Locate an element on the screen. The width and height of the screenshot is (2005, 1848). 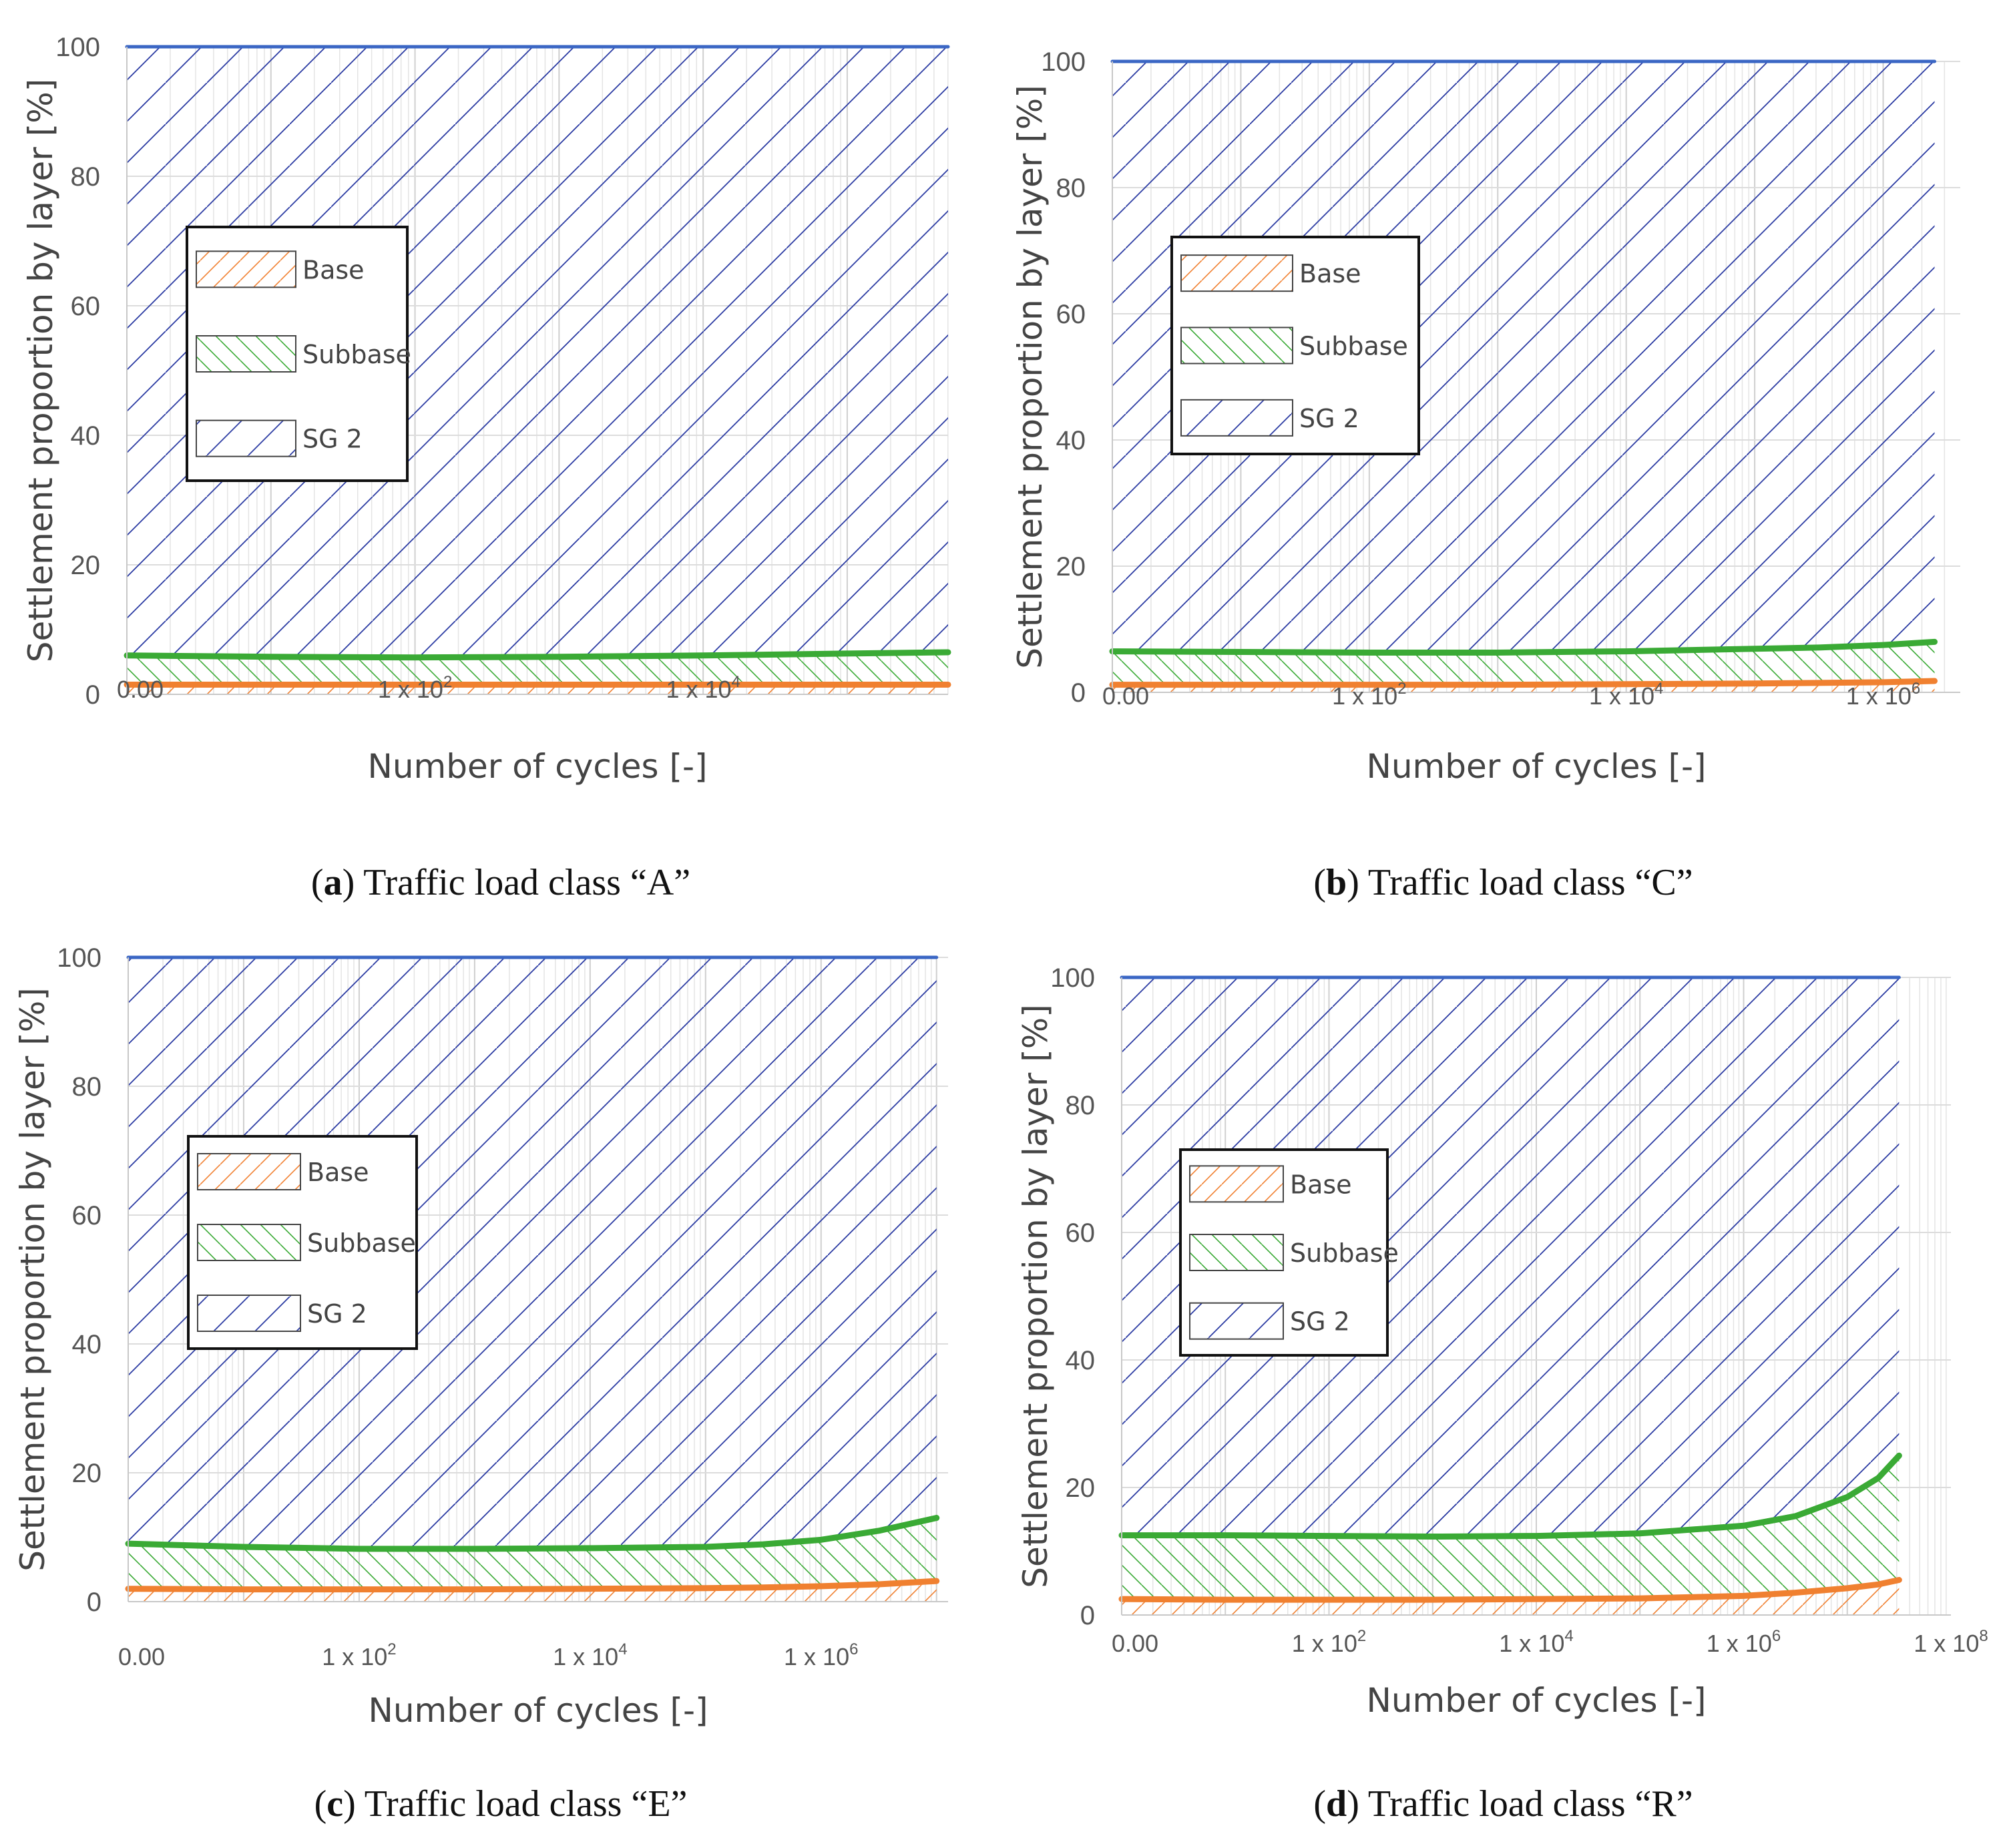
caption-c: (c) Traffic load class “E” is located at coordinates (501, 1804).